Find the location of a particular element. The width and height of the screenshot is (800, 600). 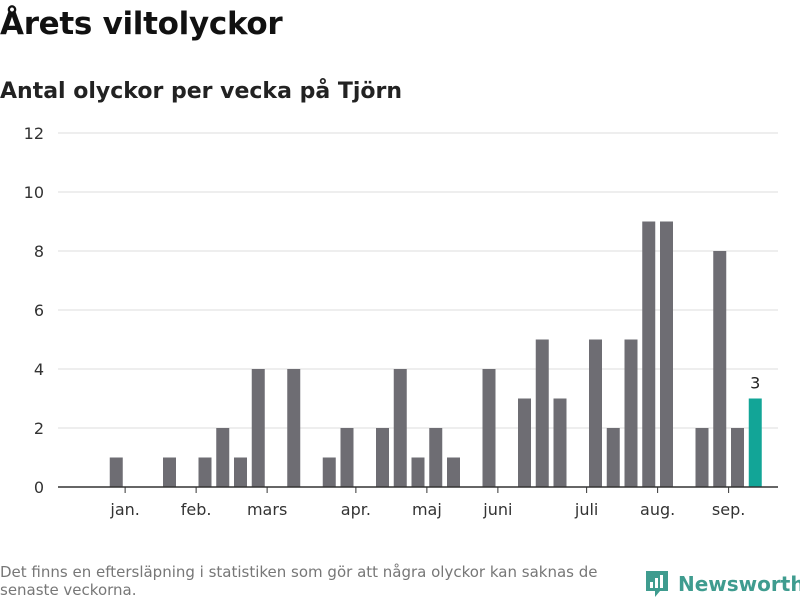

chart-subtitle: Antal olyckor per vecka på Tjörn is located at coordinates (201, 91).